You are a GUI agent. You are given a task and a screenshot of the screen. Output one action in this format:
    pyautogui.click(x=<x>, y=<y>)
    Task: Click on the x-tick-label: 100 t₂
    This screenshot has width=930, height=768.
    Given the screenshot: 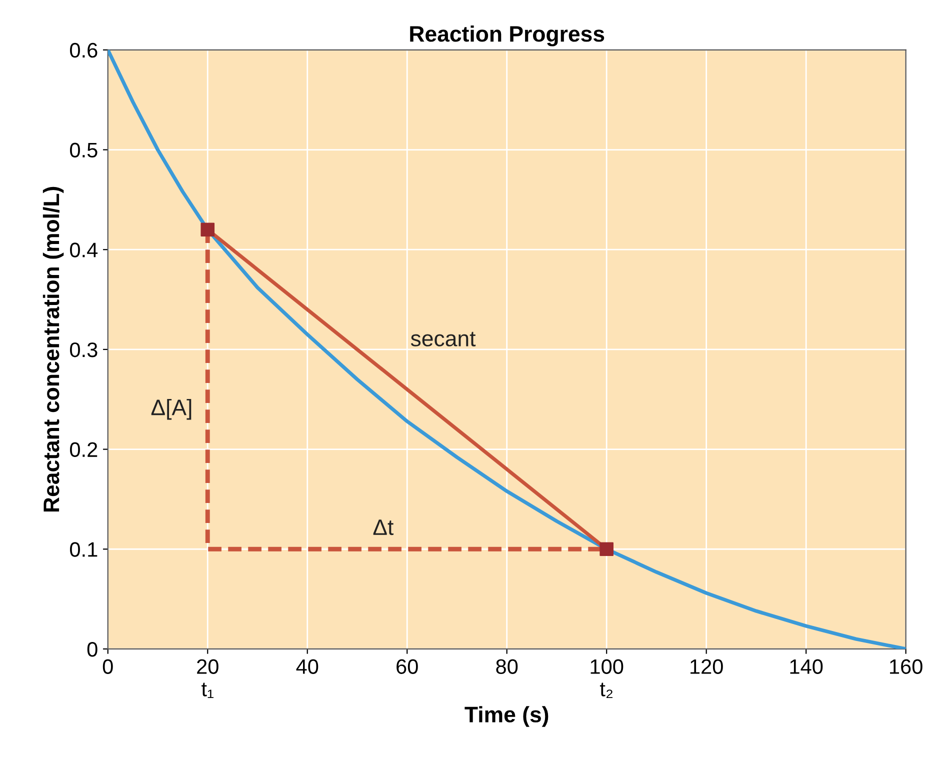 What is the action you would take?
    pyautogui.click(x=607, y=678)
    